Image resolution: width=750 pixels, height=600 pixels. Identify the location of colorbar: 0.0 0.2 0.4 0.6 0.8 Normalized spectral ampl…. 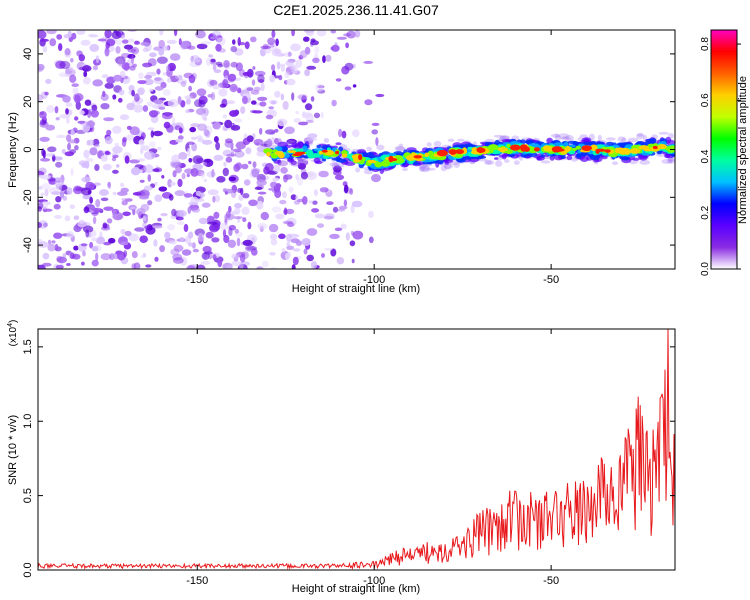
(724, 152).